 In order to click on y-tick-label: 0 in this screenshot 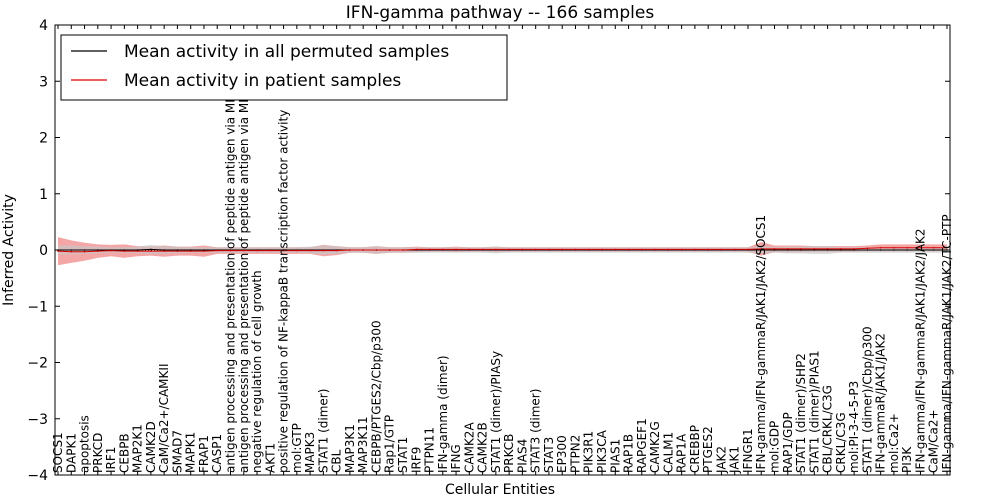, I will do `click(43, 251)`.